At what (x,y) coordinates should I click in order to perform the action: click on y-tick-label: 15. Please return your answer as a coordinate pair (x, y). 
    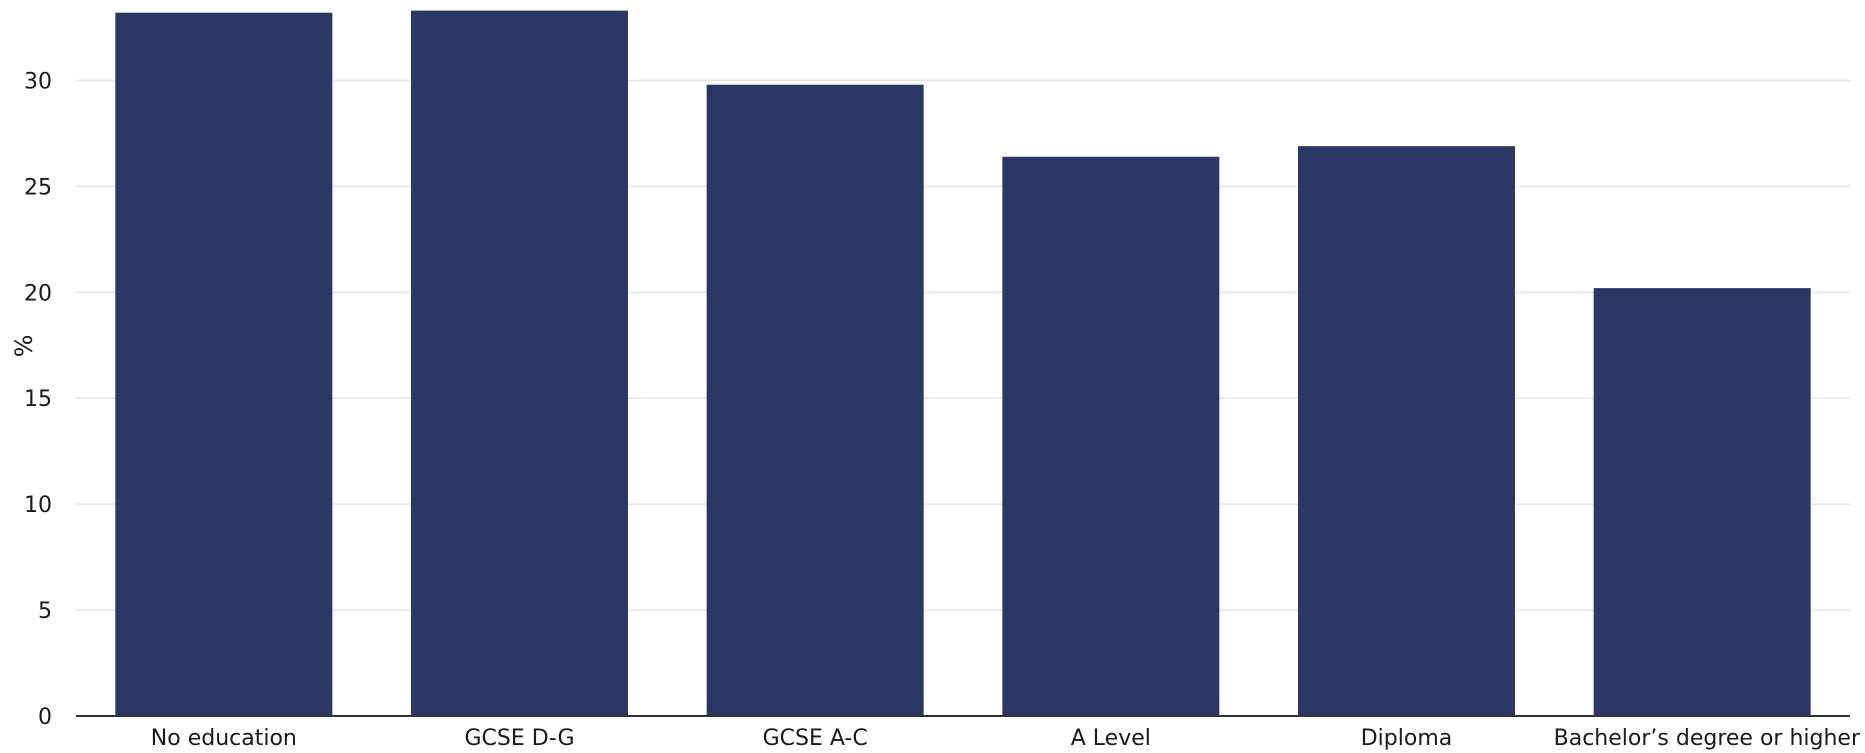
    Looking at the image, I should click on (38, 399).